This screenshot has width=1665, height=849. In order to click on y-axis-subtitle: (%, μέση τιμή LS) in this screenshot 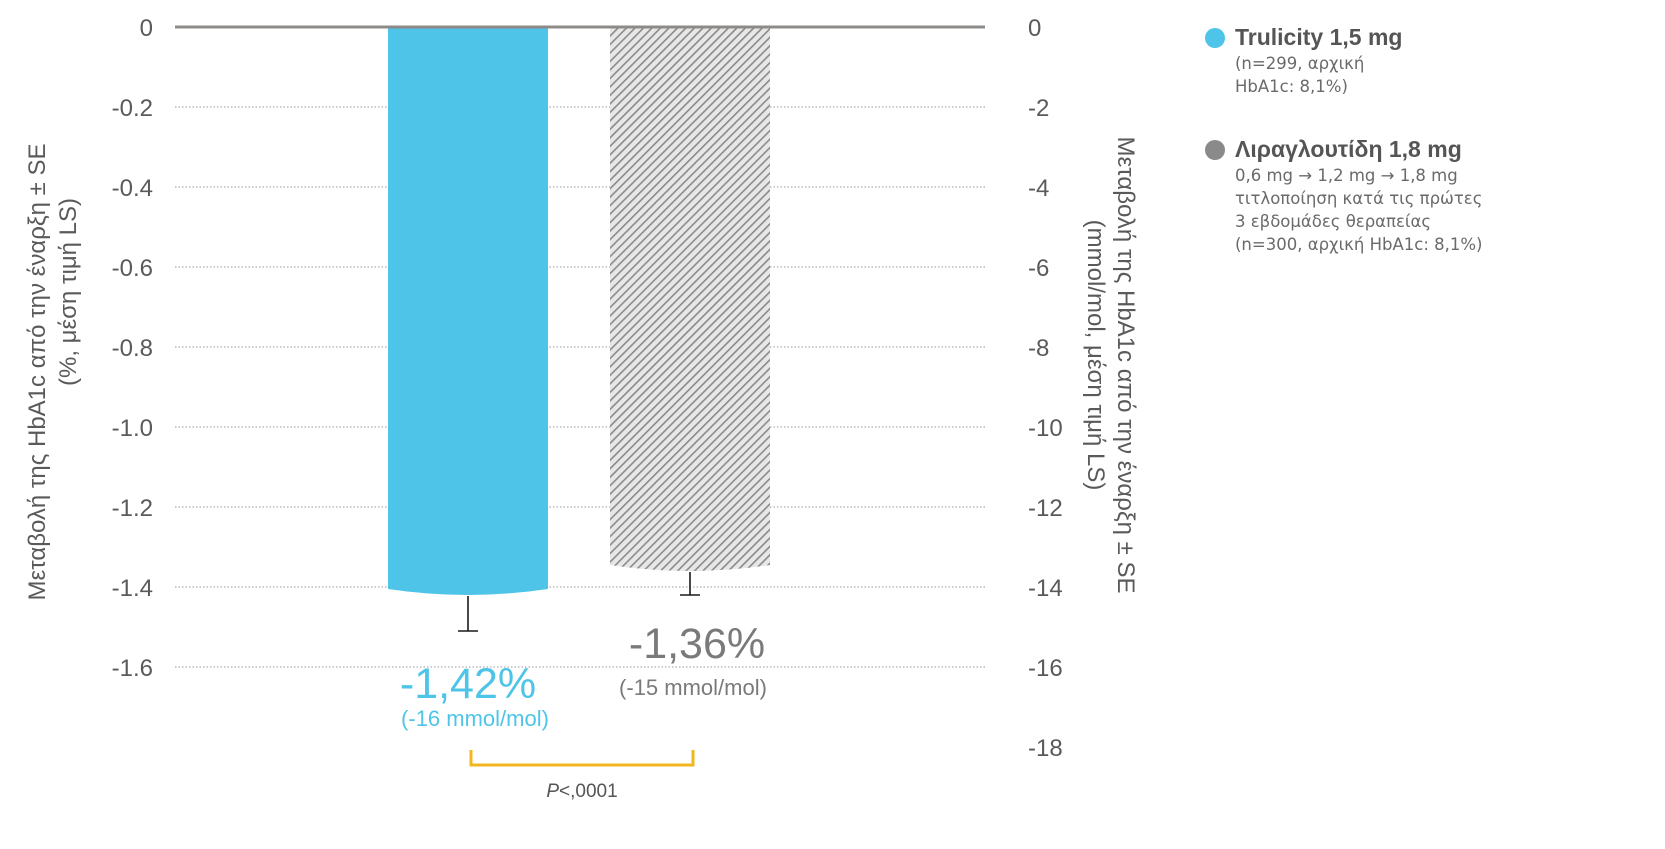, I will do `click(68, 292)`.